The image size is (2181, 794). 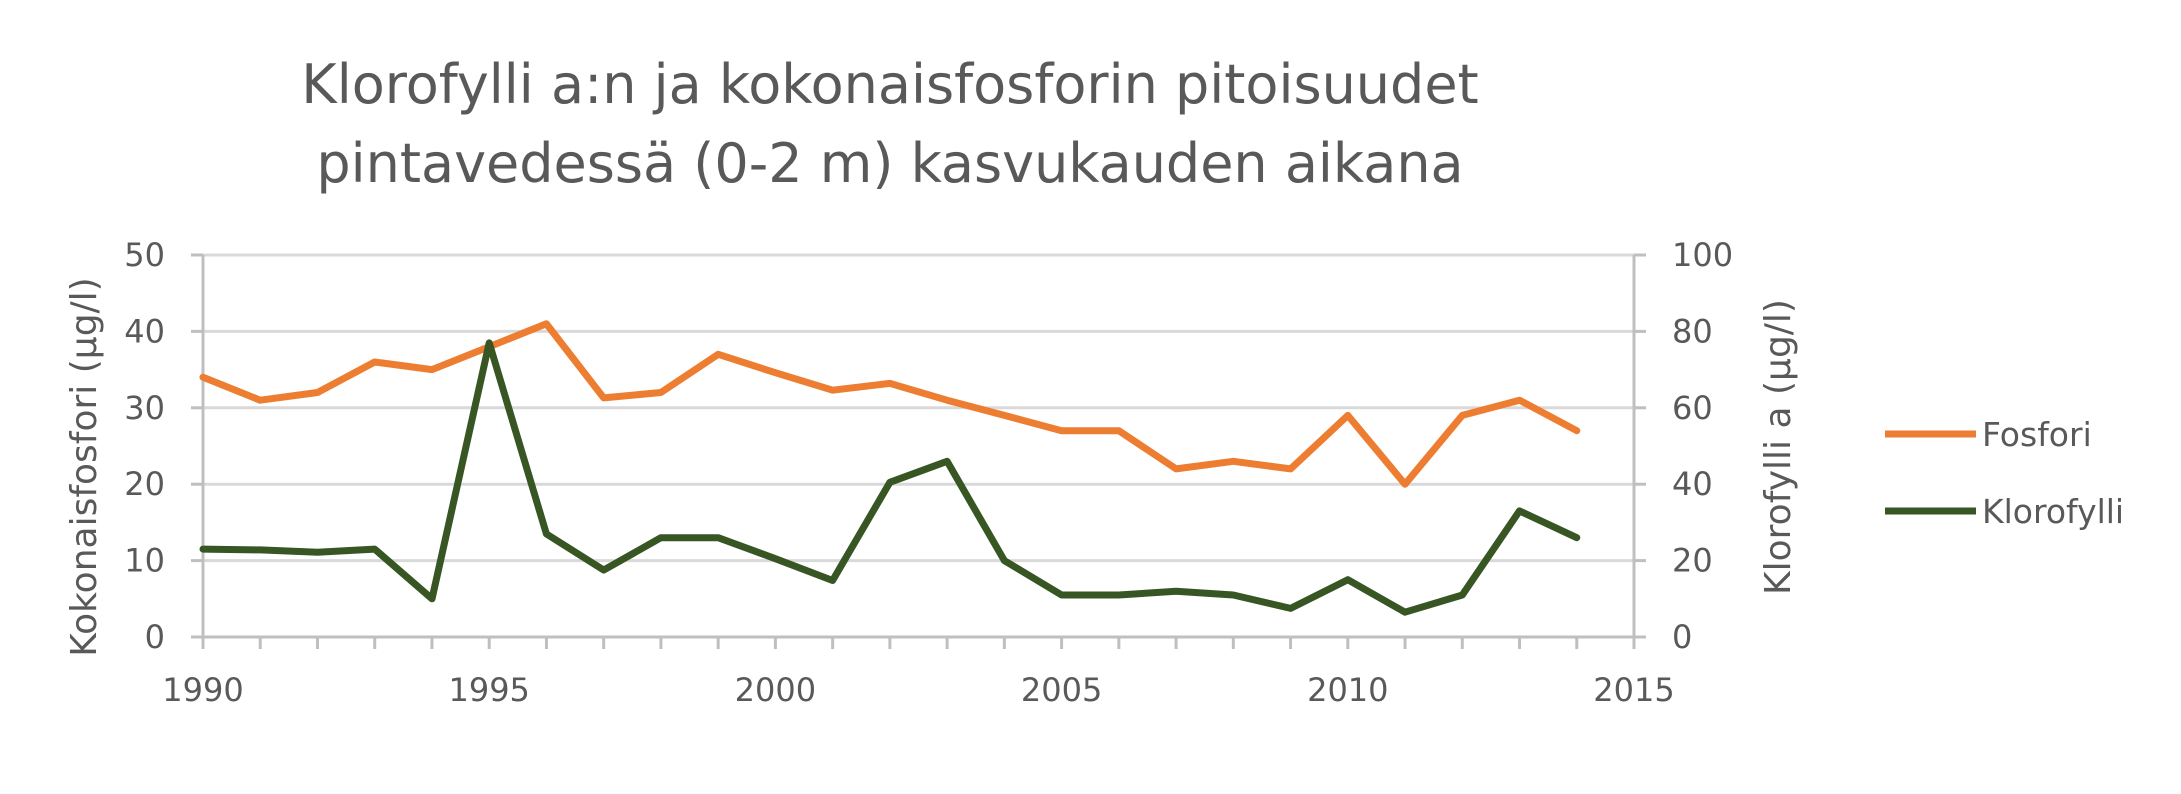 I want to click on x-tick-label: 2005, so click(x=1061, y=690).